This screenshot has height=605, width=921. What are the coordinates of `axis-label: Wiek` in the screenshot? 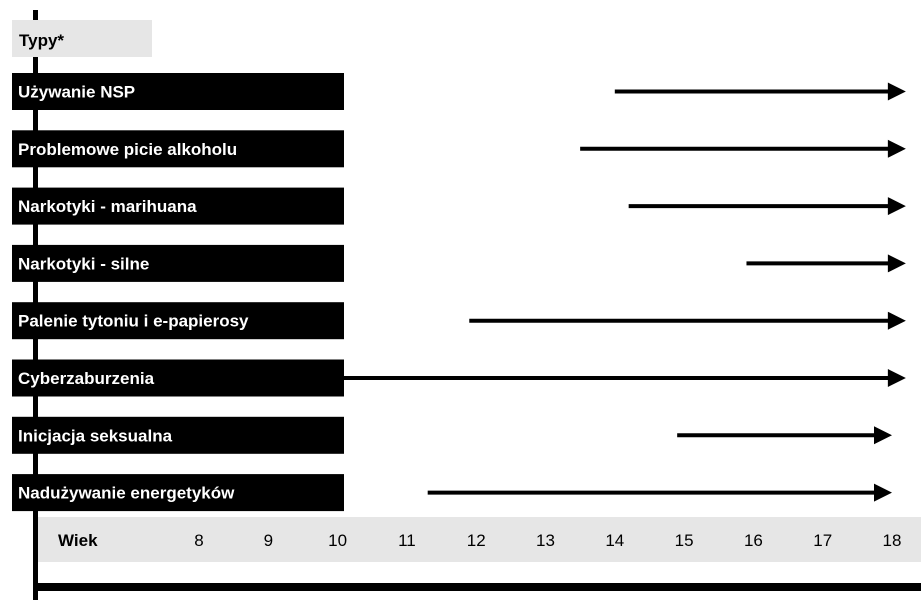 It's located at (78, 540).